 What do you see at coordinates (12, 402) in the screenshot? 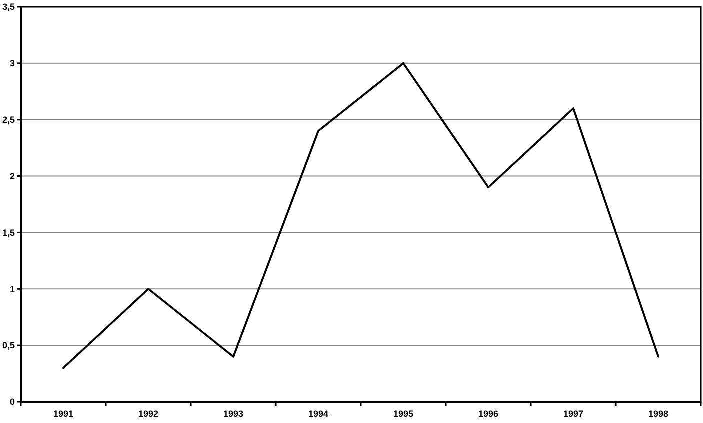
I see `y-tick-label: 0` at bounding box center [12, 402].